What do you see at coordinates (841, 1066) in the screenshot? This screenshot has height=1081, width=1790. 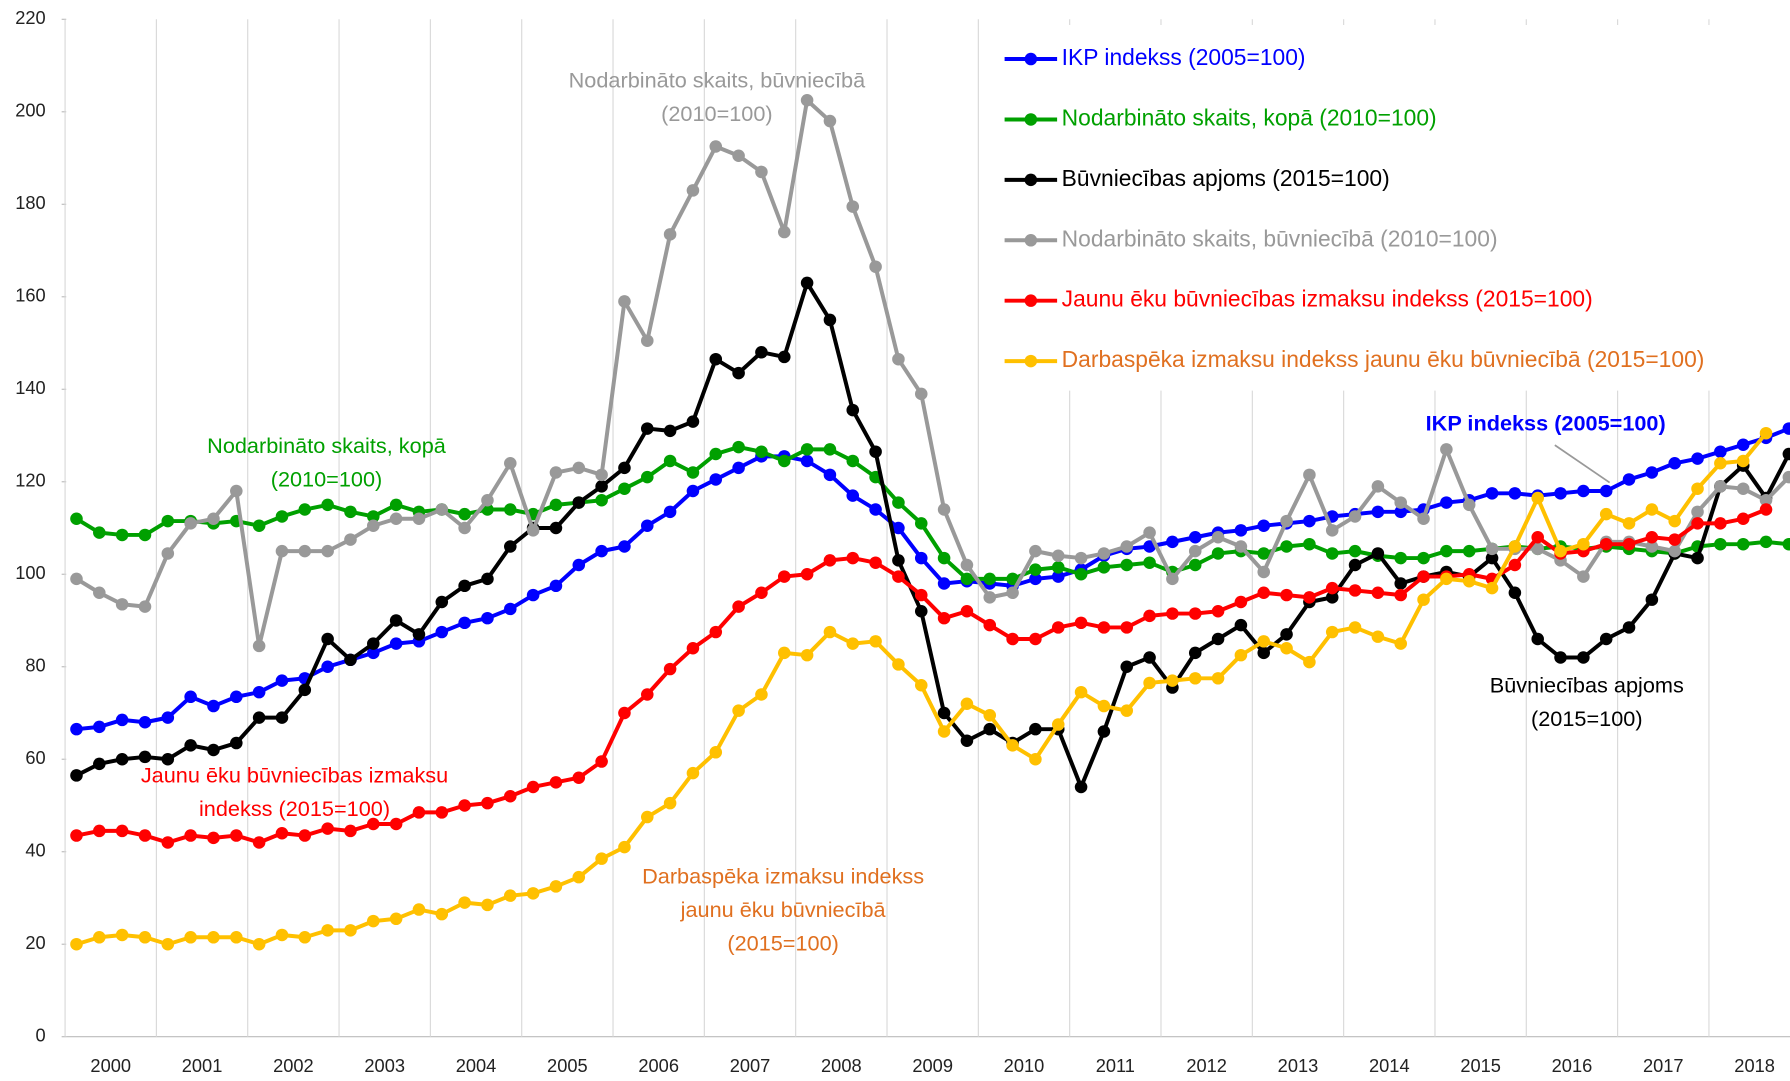 I see `x-tick-label: 2008` at bounding box center [841, 1066].